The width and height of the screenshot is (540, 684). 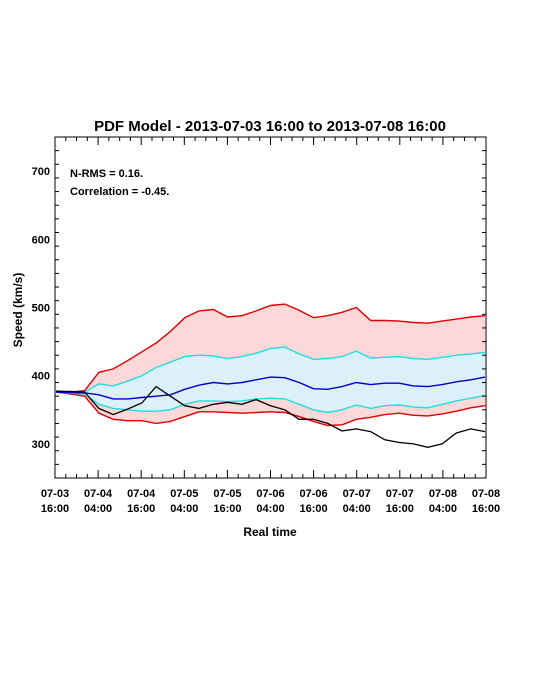 What do you see at coordinates (55, 494) in the screenshot?
I see `x-tick-label-date: 07-03` at bounding box center [55, 494].